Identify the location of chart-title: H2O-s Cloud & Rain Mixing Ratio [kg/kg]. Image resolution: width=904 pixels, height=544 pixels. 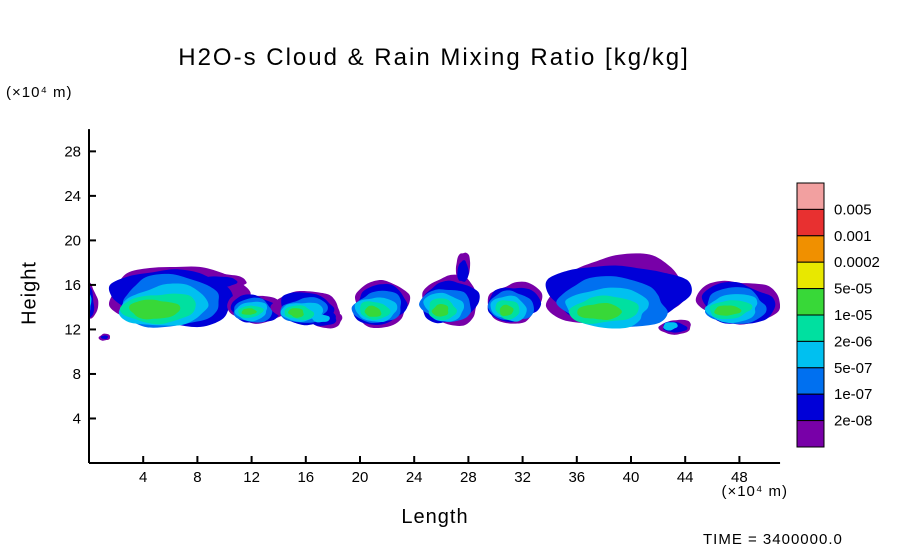
(434, 57).